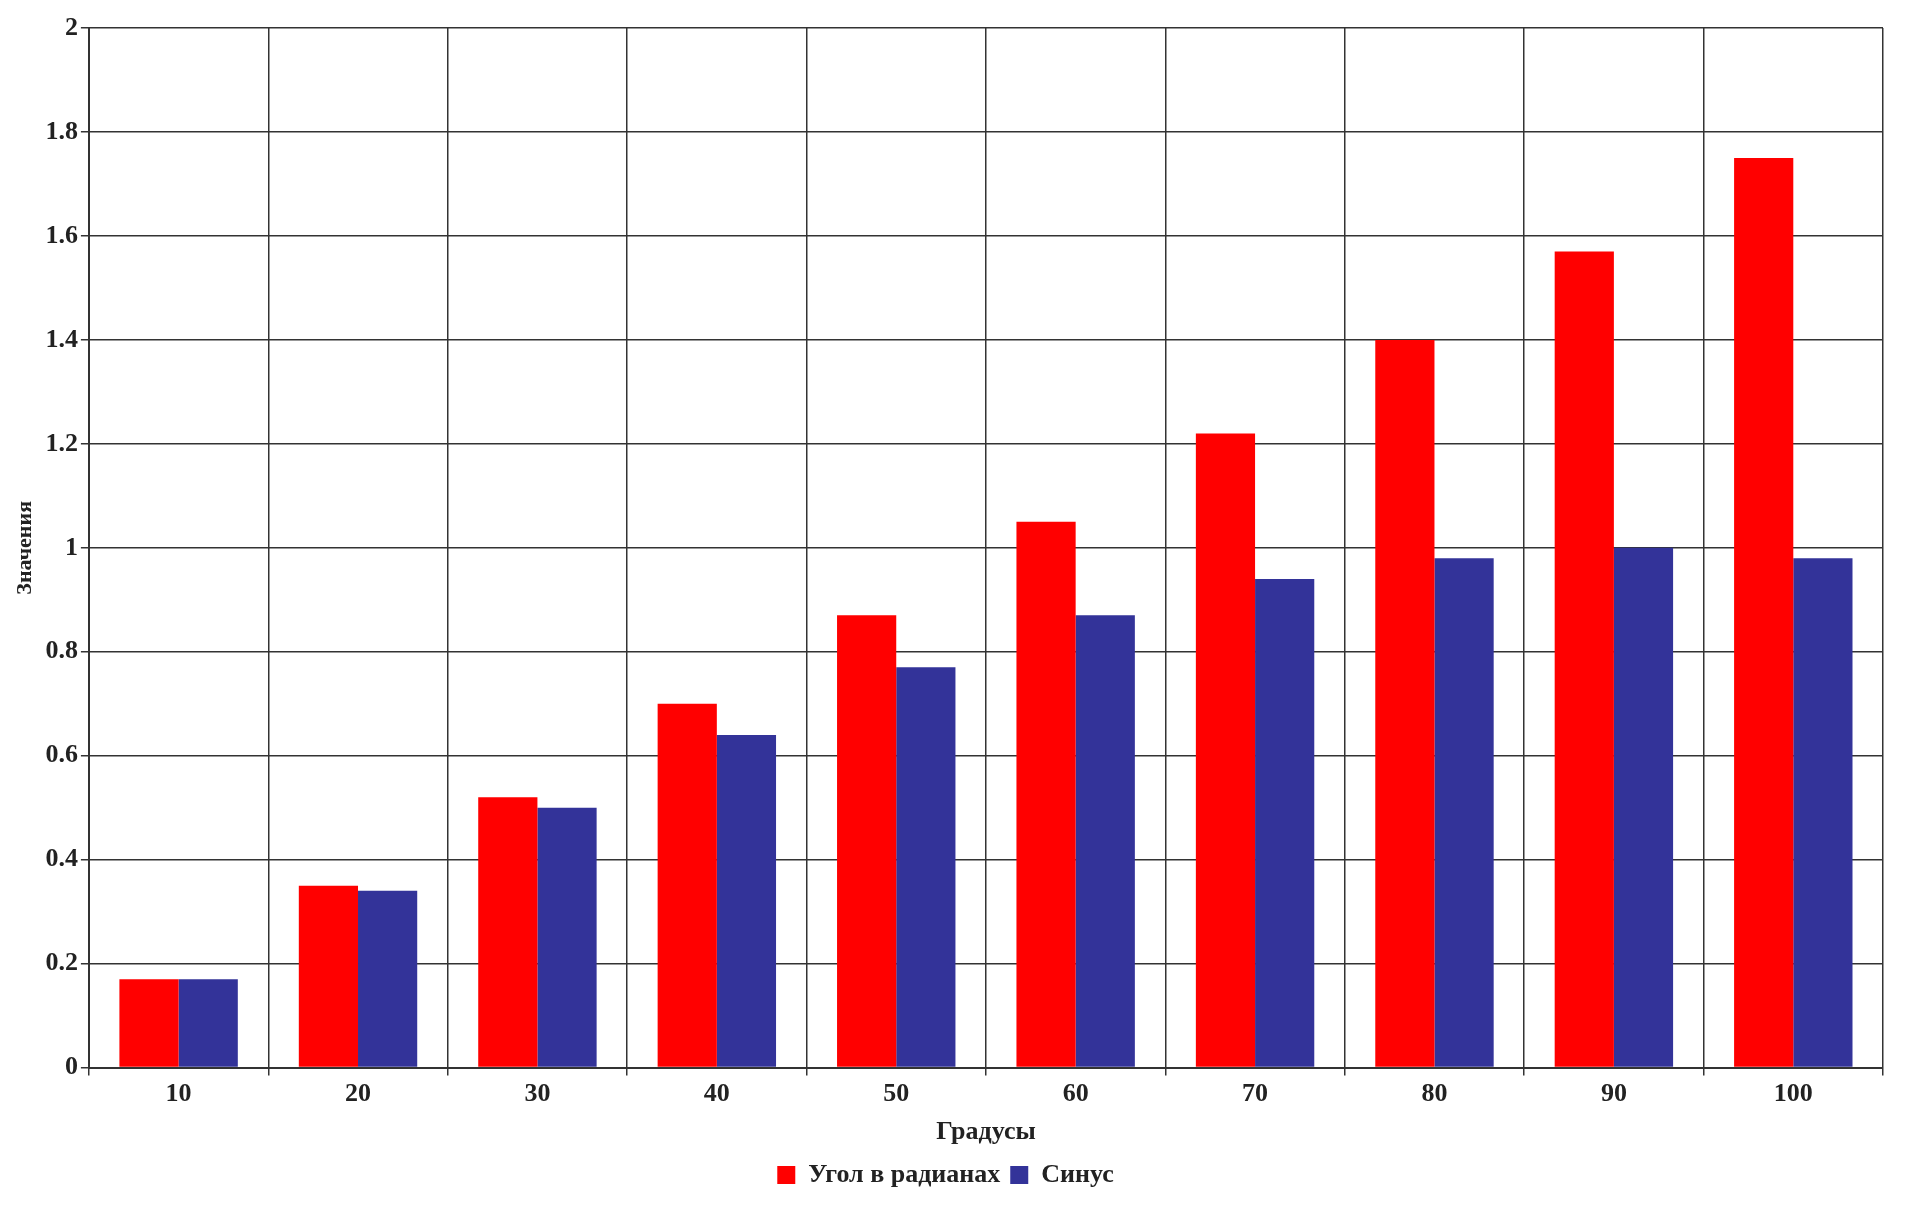  Describe the element at coordinates (716, 1092) in the screenshot. I see `x-tick-label: 40` at that location.